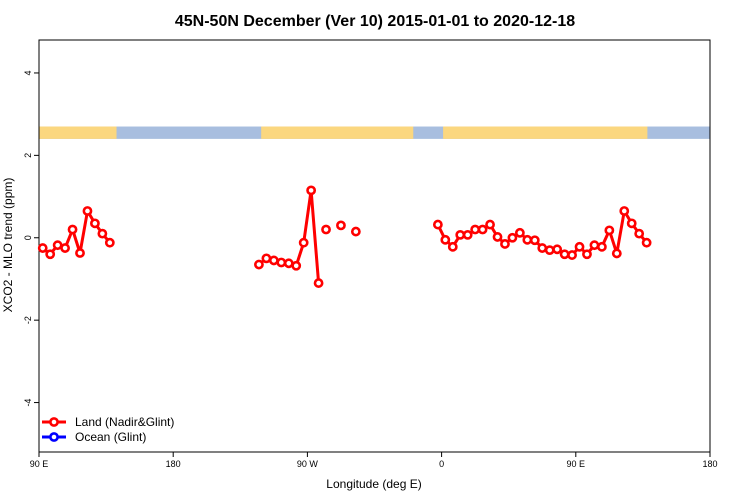  I want to click on x-tick-label-0: 90 E, so click(39, 464).